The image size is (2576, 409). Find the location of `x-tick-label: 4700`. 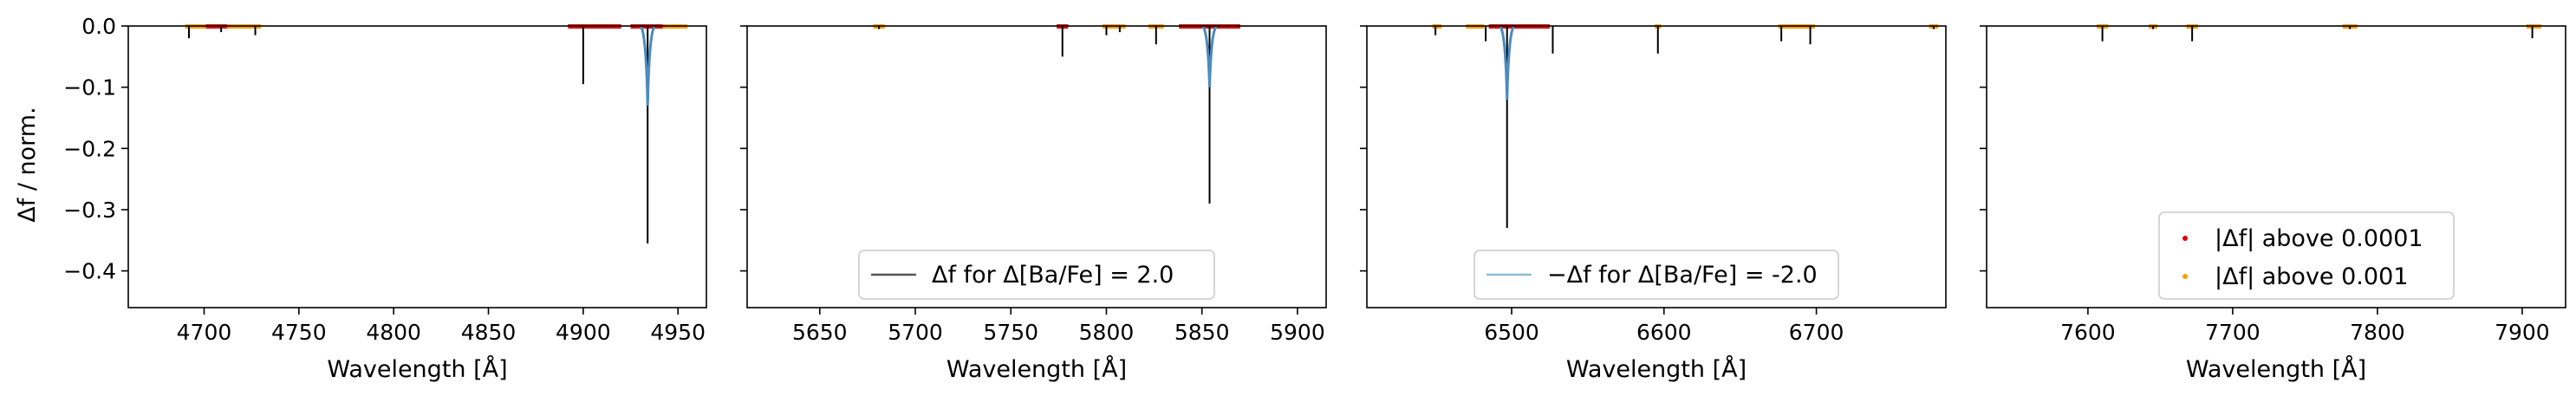

x-tick-label: 4700 is located at coordinates (204, 332).